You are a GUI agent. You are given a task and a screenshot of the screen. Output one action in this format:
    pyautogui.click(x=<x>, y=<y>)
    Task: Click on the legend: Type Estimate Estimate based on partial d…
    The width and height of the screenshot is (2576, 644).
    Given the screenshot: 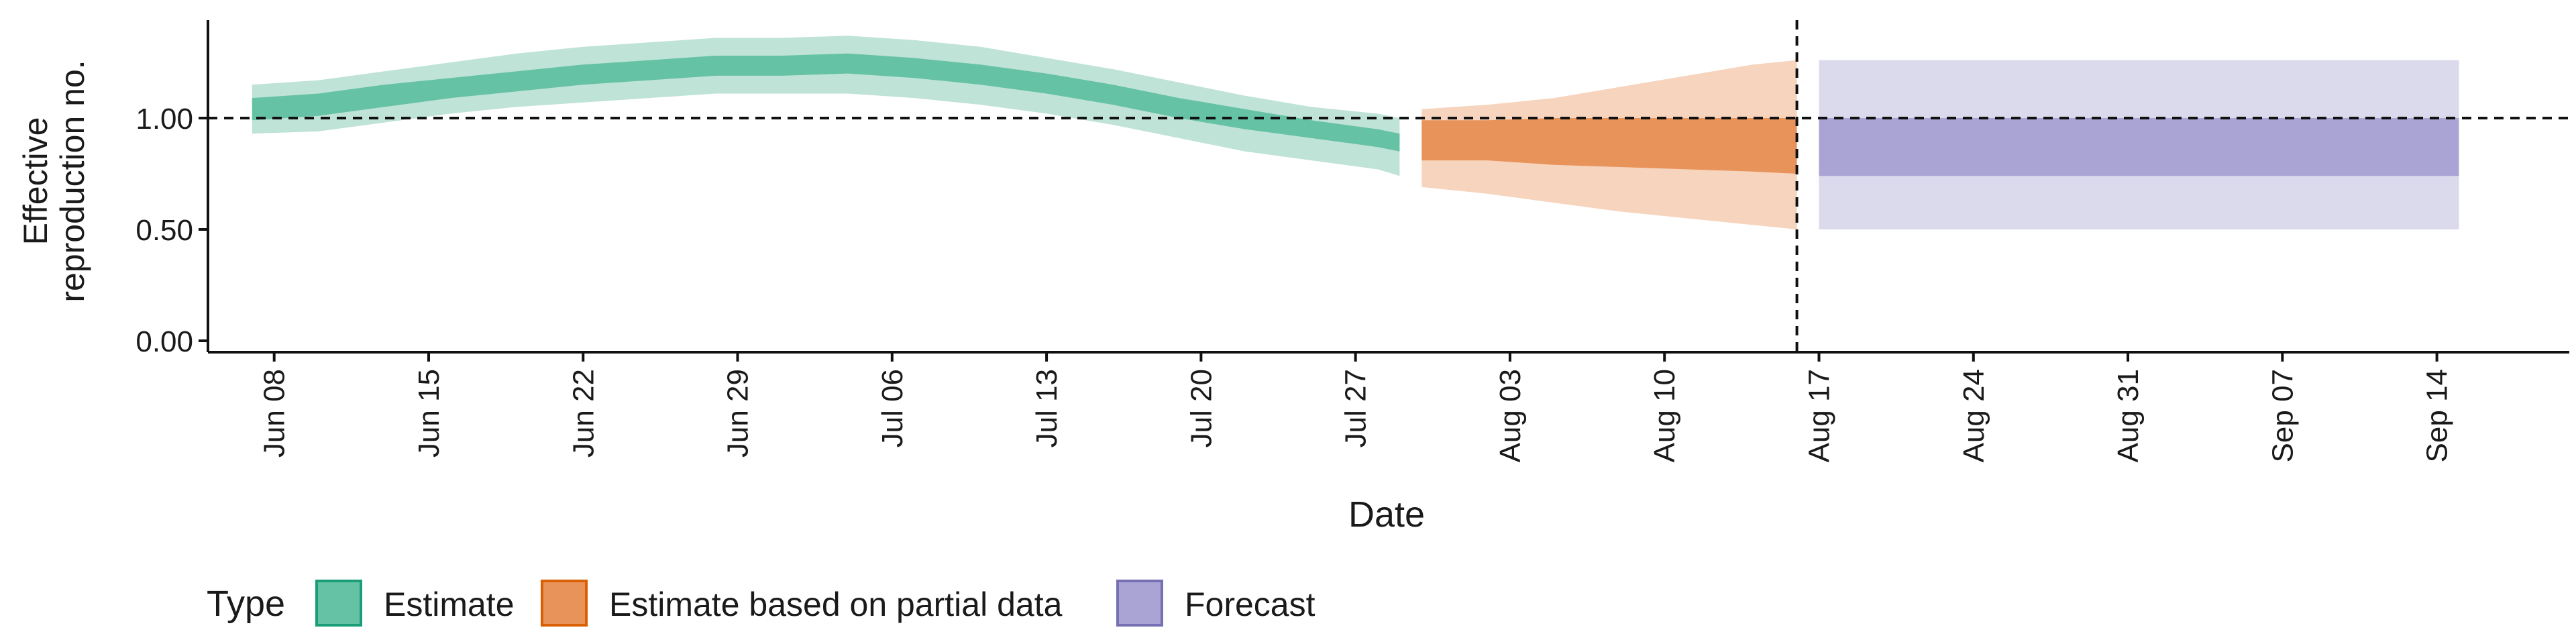 What is the action you would take?
    pyautogui.click(x=761, y=603)
    